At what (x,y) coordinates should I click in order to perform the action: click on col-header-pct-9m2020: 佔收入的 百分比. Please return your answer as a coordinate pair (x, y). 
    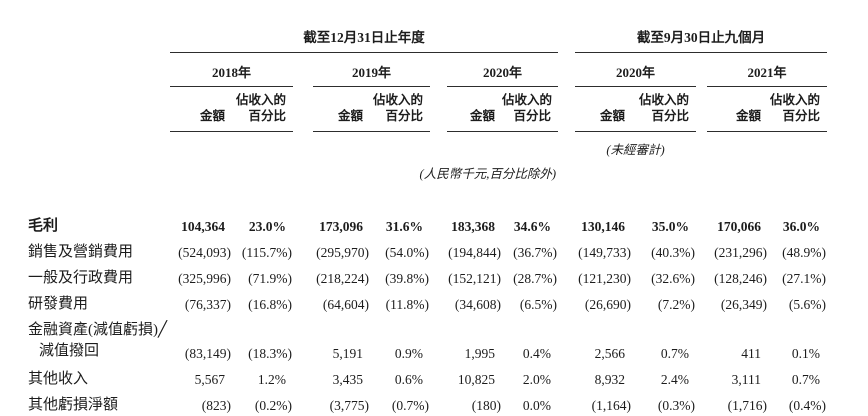
    Looking at the image, I should click on (664, 109).